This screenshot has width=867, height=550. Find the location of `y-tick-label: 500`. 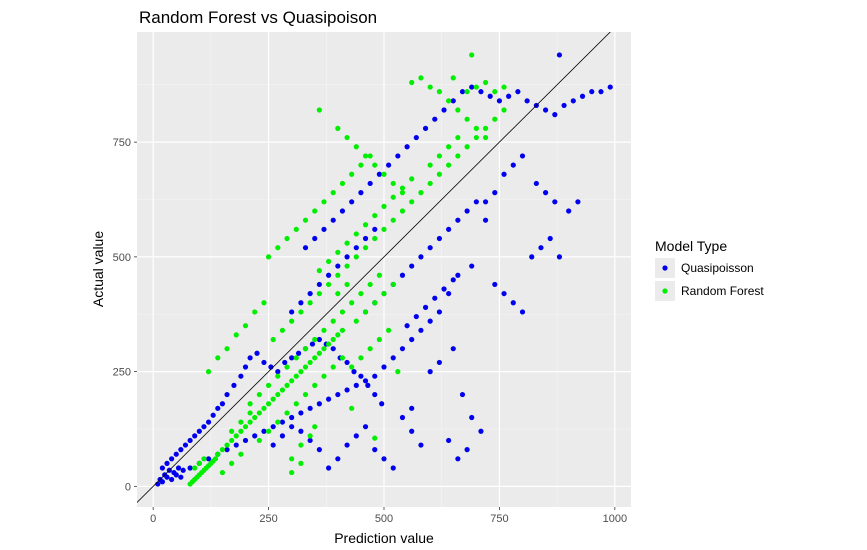

y-tick-label: 500 is located at coordinates (122, 258).